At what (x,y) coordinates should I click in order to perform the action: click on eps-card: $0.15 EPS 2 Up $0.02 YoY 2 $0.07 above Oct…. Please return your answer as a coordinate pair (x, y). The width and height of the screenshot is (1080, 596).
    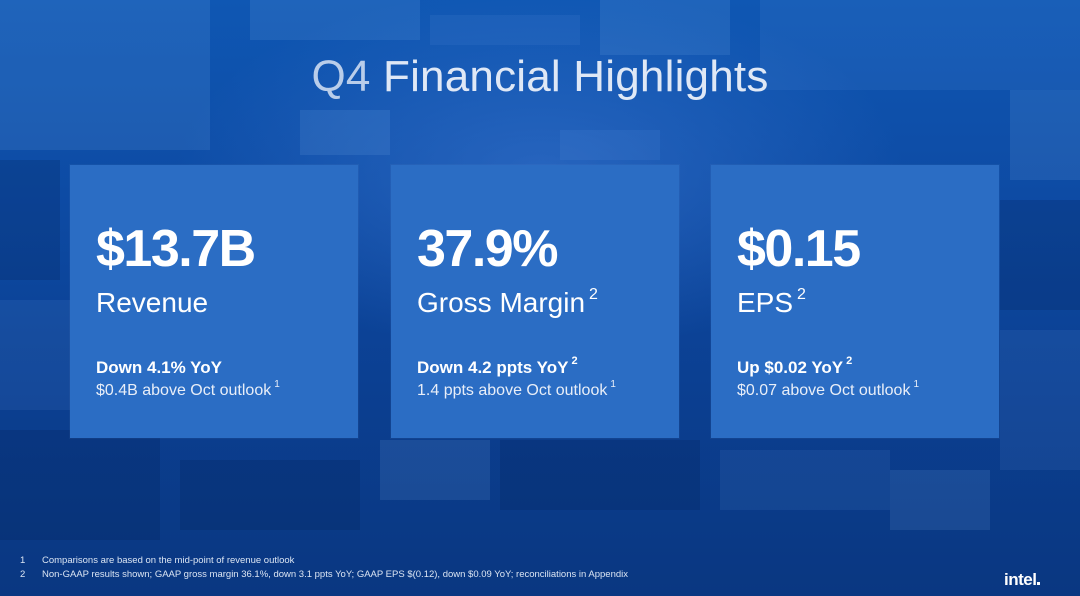
    Looking at the image, I should click on (855, 301).